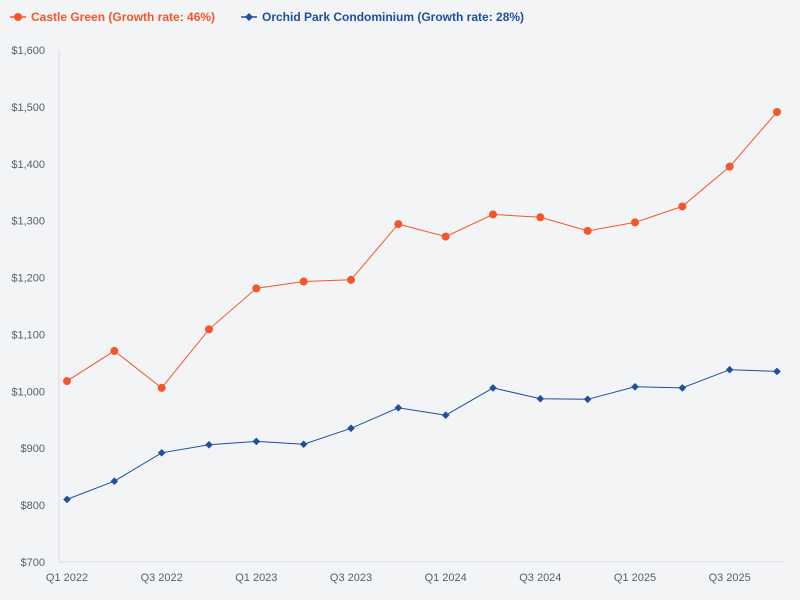 The height and width of the screenshot is (600, 800). I want to click on y-tick-label: $800, so click(33, 506).